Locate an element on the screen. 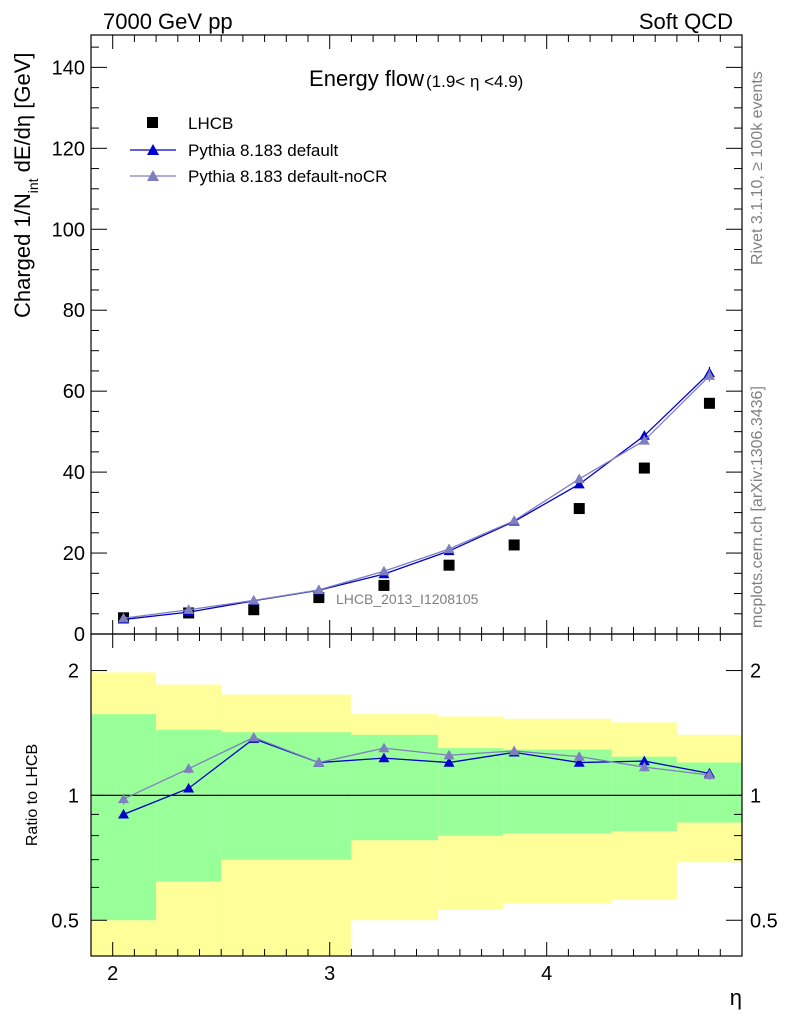 Image resolution: width=786 pixels, height=1024 pixels. ratio-y-tick-label-left: 0.5 is located at coordinates (65, 921).